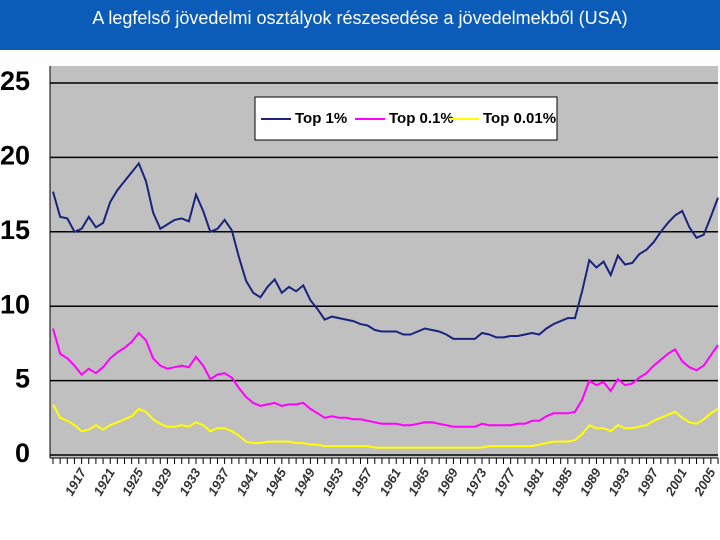 This screenshot has width=720, height=540. What do you see at coordinates (22, 453) in the screenshot?
I see `y-tick-label: 0` at bounding box center [22, 453].